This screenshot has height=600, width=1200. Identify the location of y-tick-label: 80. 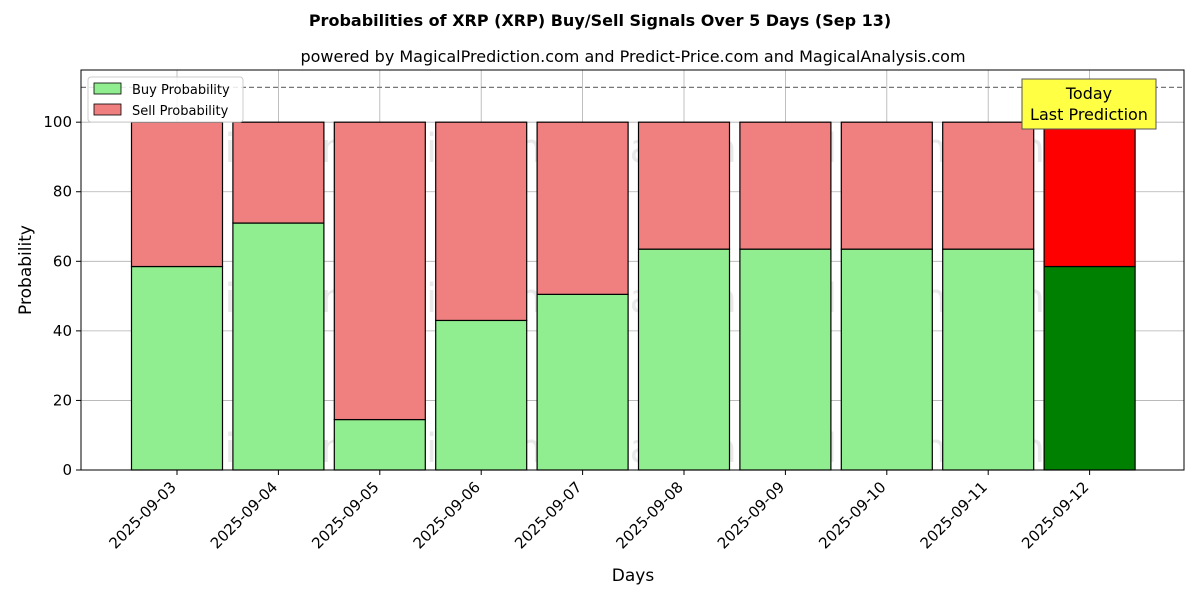
(62, 192).